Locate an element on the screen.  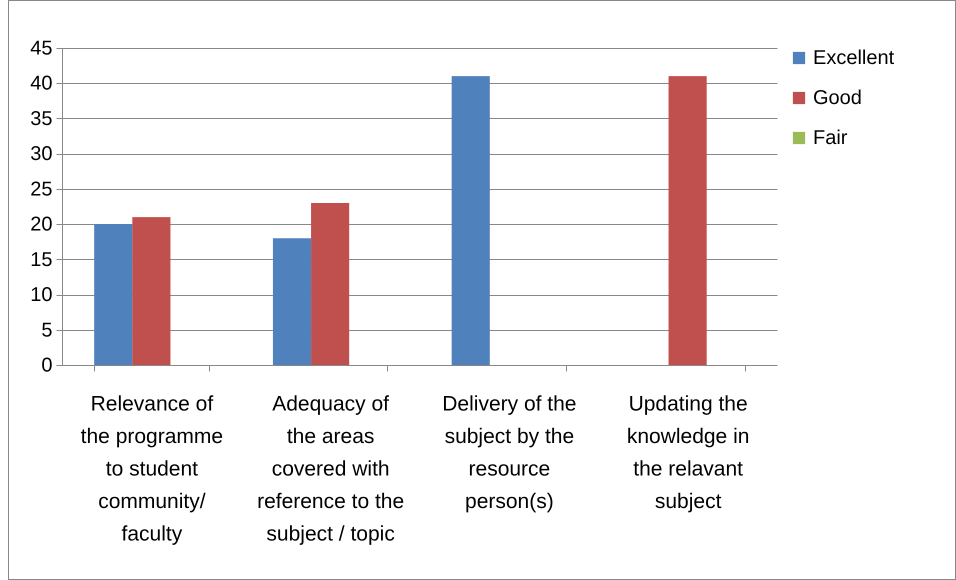
y-tick-label: 35 is located at coordinates (41, 119).